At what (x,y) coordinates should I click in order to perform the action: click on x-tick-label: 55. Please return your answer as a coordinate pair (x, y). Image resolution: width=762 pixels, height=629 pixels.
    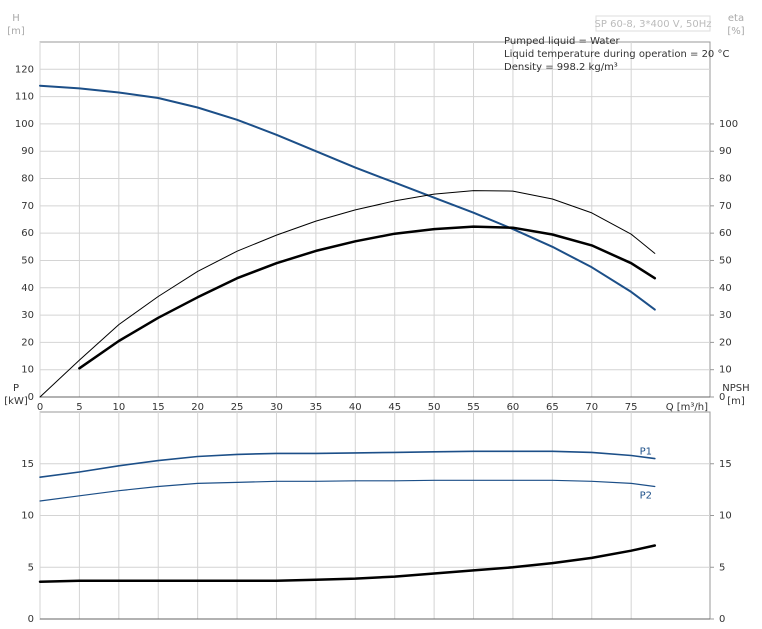
    Looking at the image, I should click on (473, 407).